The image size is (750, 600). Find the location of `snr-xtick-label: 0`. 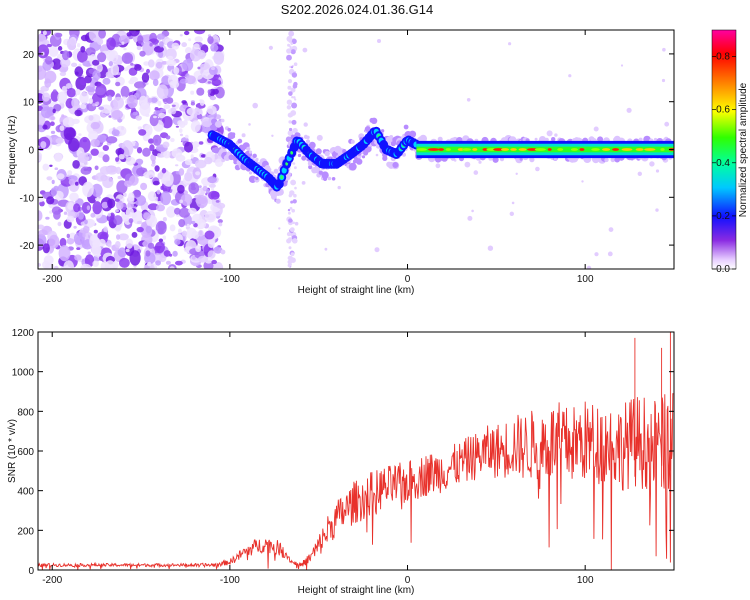

snr-xtick-label: 0 is located at coordinates (408, 580).